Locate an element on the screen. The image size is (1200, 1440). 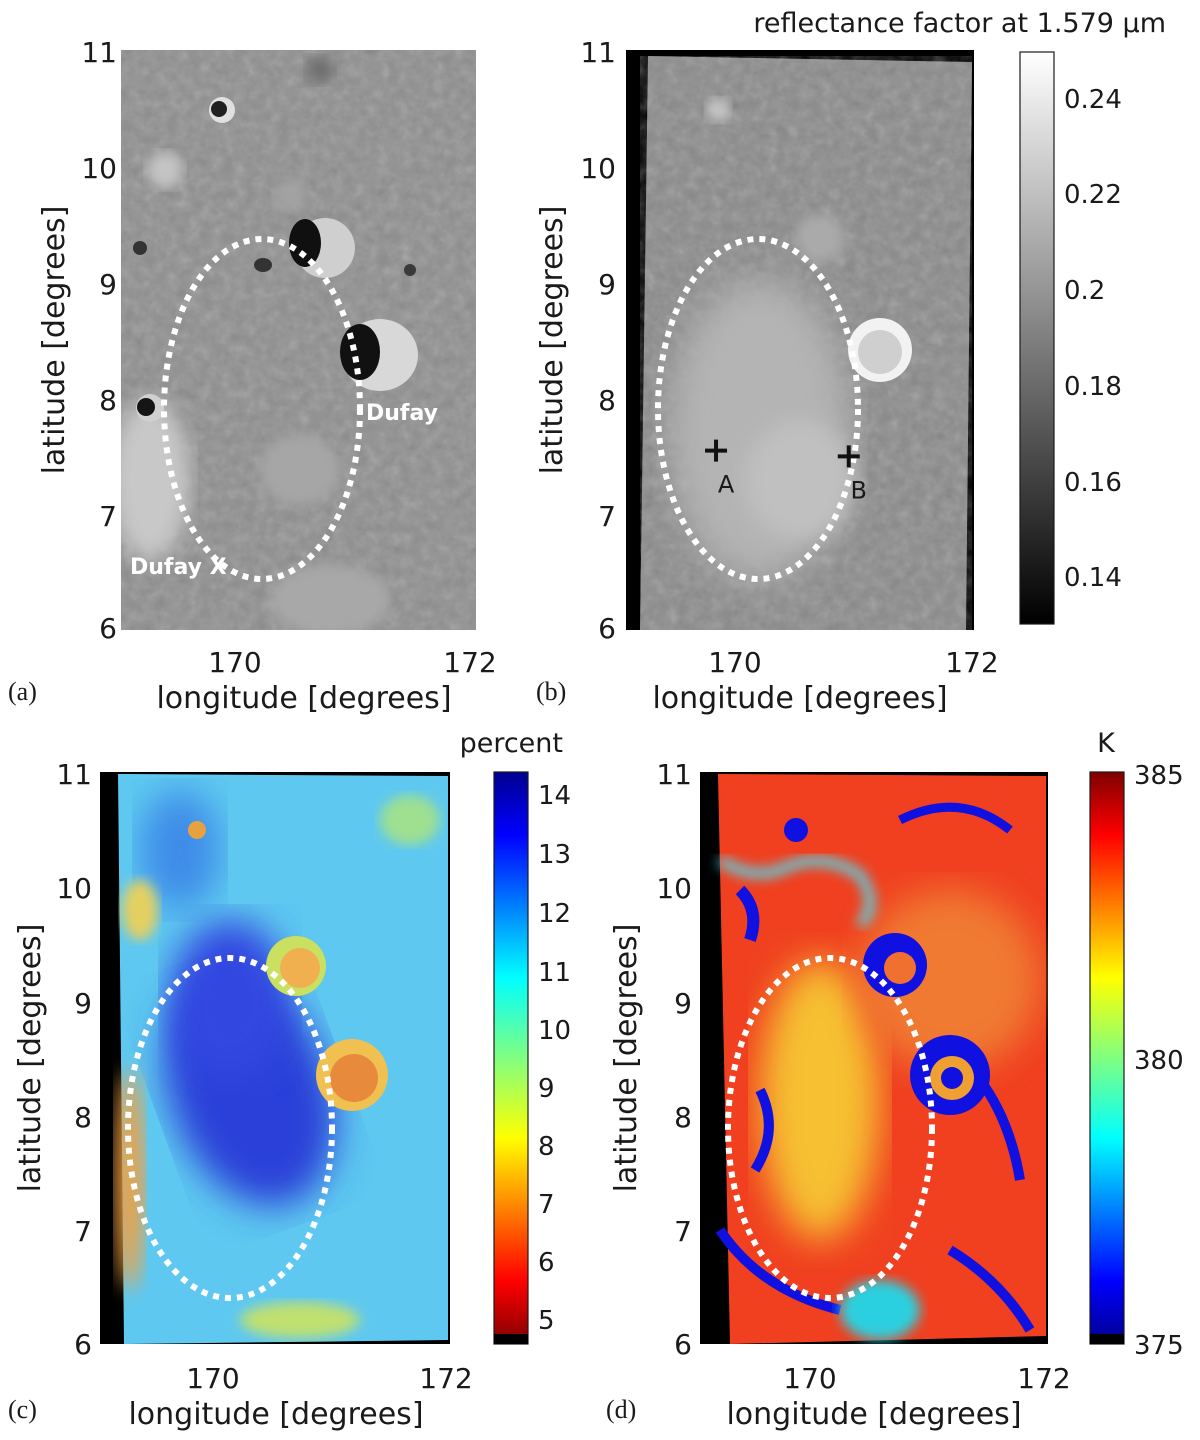
colorbar-tick: 6 is located at coordinates (546, 1263).